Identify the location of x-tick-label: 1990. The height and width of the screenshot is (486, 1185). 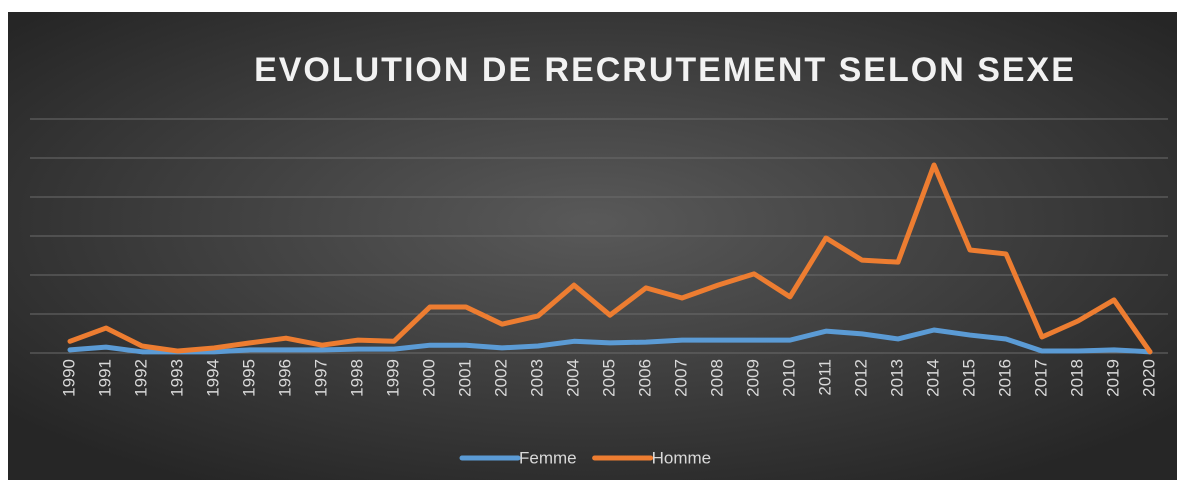
(68, 378).